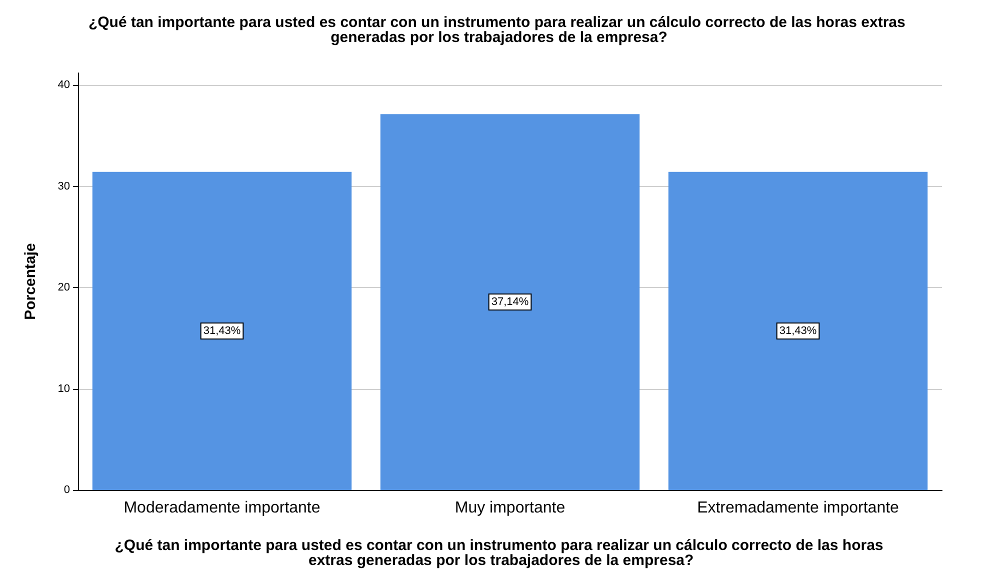  Describe the element at coordinates (64, 186) in the screenshot. I see `y-tick-label: 30` at that location.